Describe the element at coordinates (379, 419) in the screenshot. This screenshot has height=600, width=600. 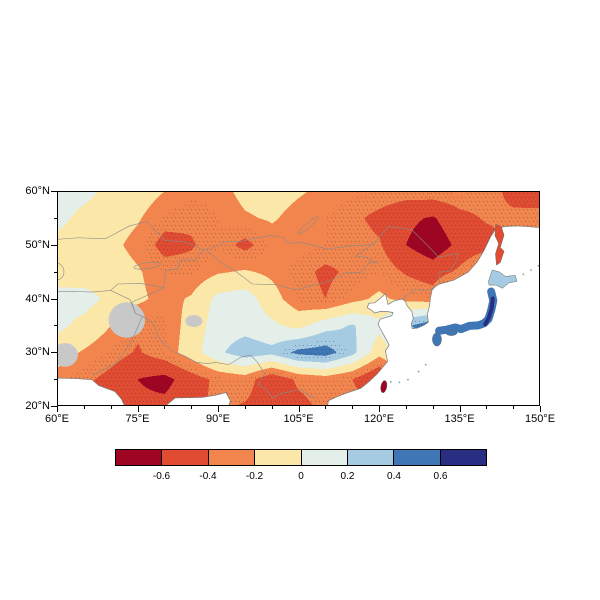
I see `x-tick-label: 120°E` at that location.